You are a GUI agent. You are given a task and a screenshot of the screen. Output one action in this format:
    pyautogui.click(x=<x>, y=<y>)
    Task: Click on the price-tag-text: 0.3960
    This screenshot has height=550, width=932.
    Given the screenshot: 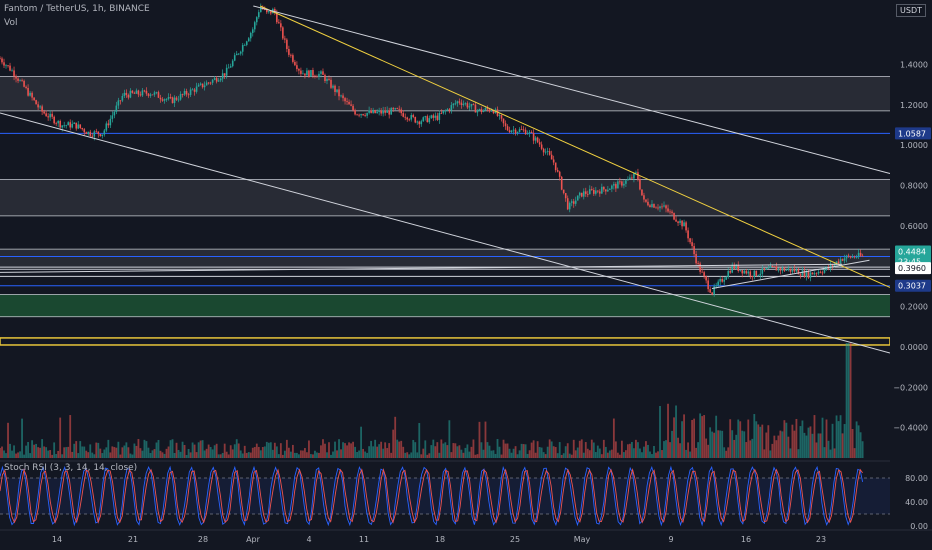 What is the action you would take?
    pyautogui.click(x=912, y=268)
    